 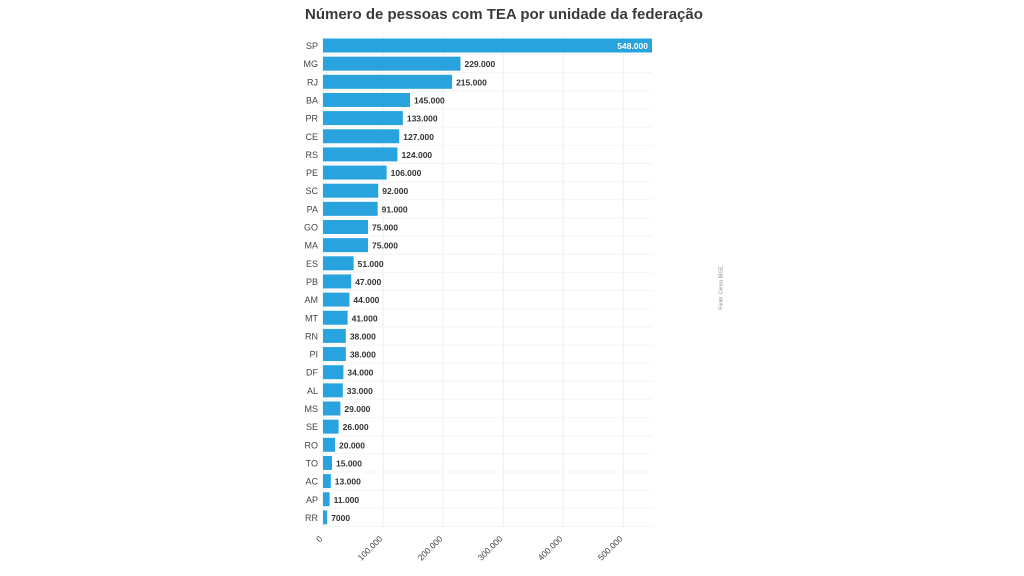 I want to click on x-tick-label: 0, so click(x=319, y=539).